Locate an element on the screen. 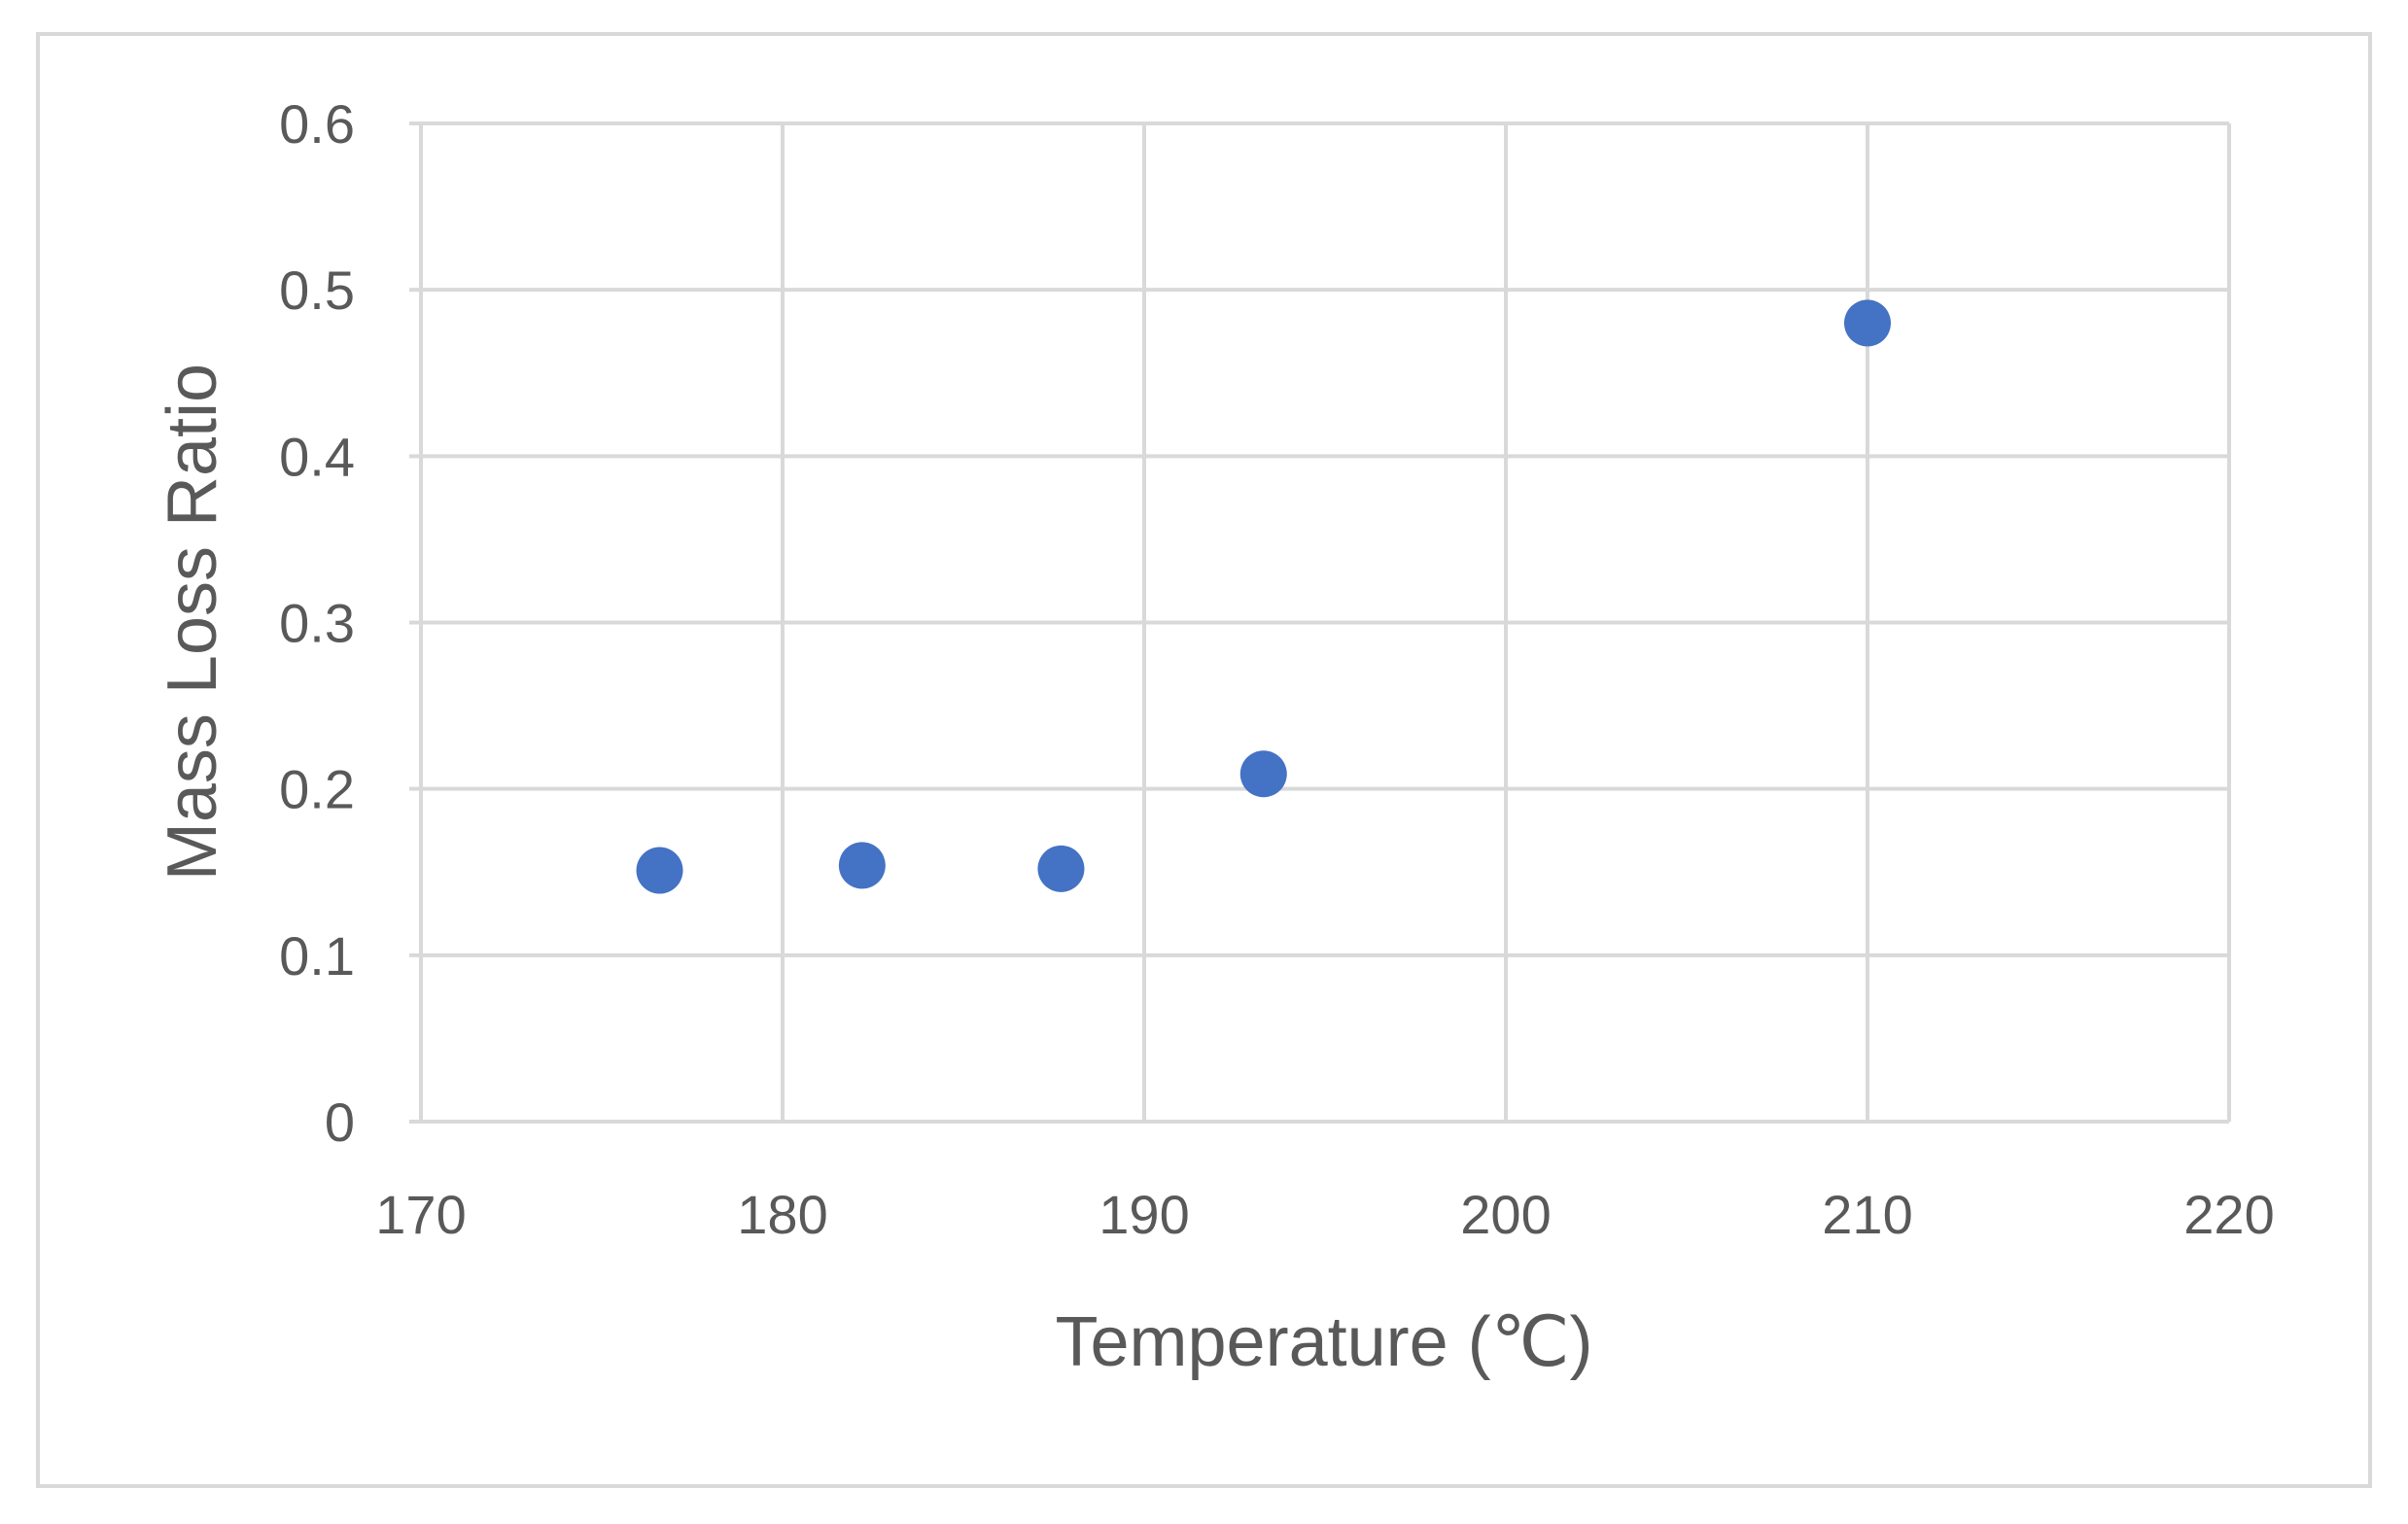 The height and width of the screenshot is (1524, 2408). x-tick-label: 210 is located at coordinates (1867, 1215).